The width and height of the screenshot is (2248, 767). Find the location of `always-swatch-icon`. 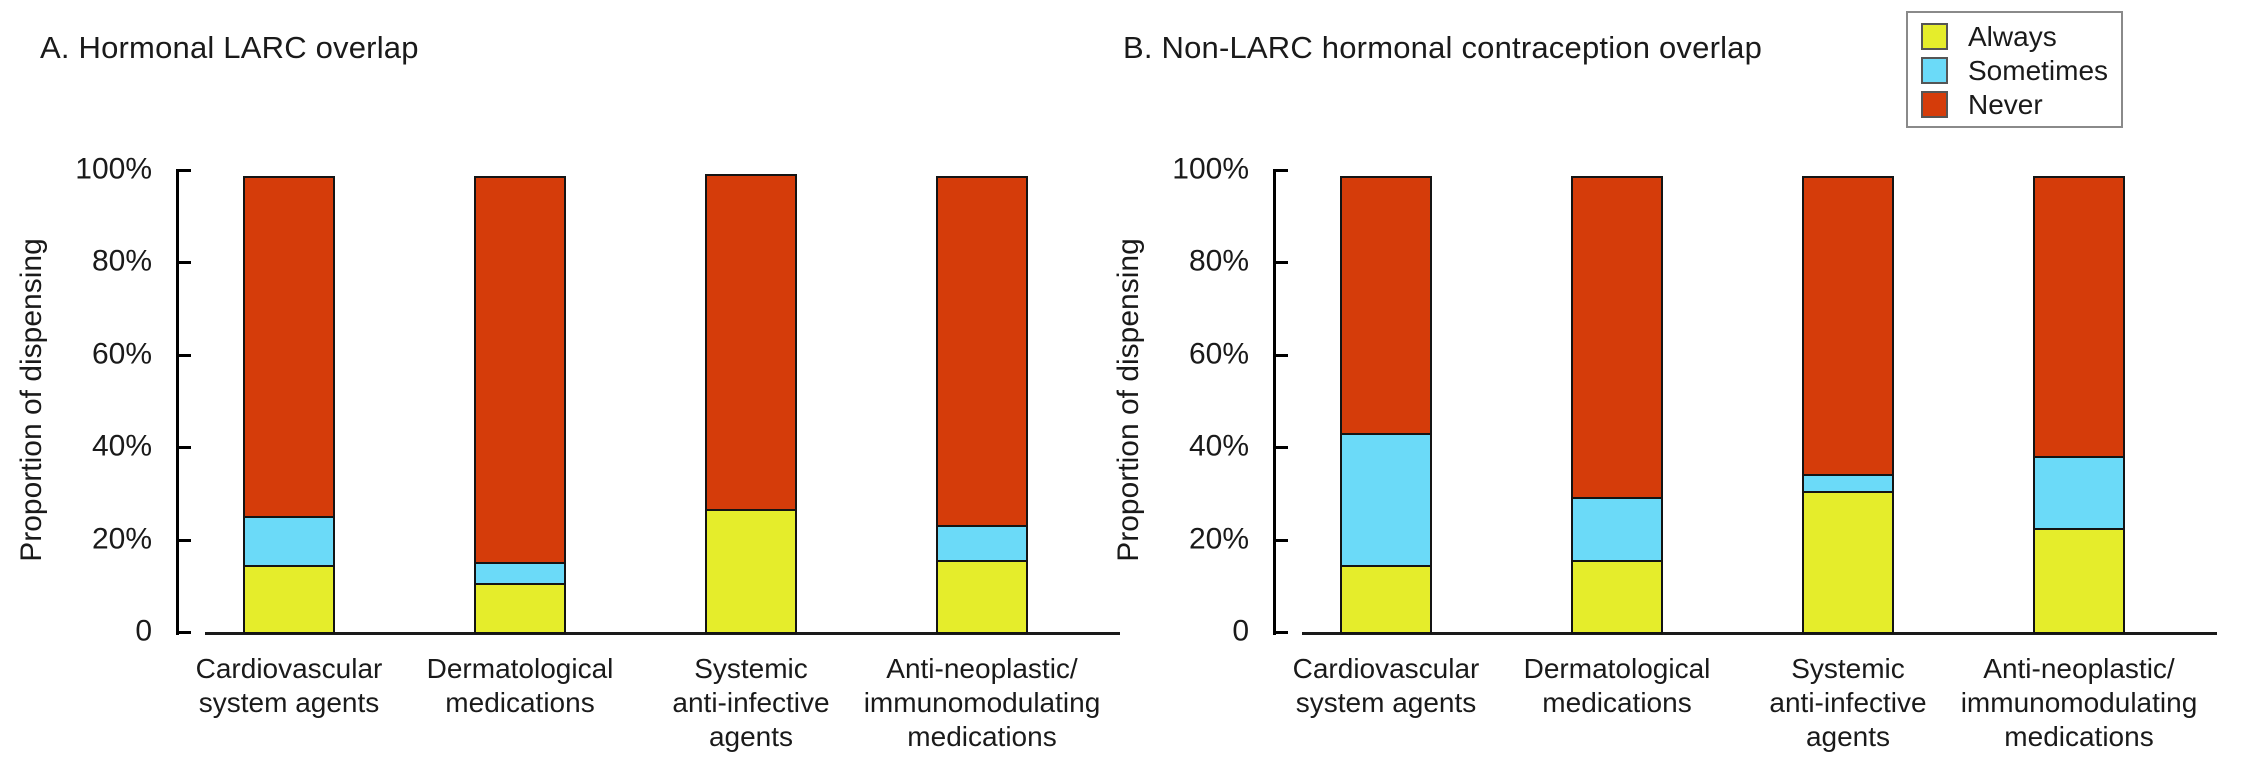

always-swatch-icon is located at coordinates (1934, 36).